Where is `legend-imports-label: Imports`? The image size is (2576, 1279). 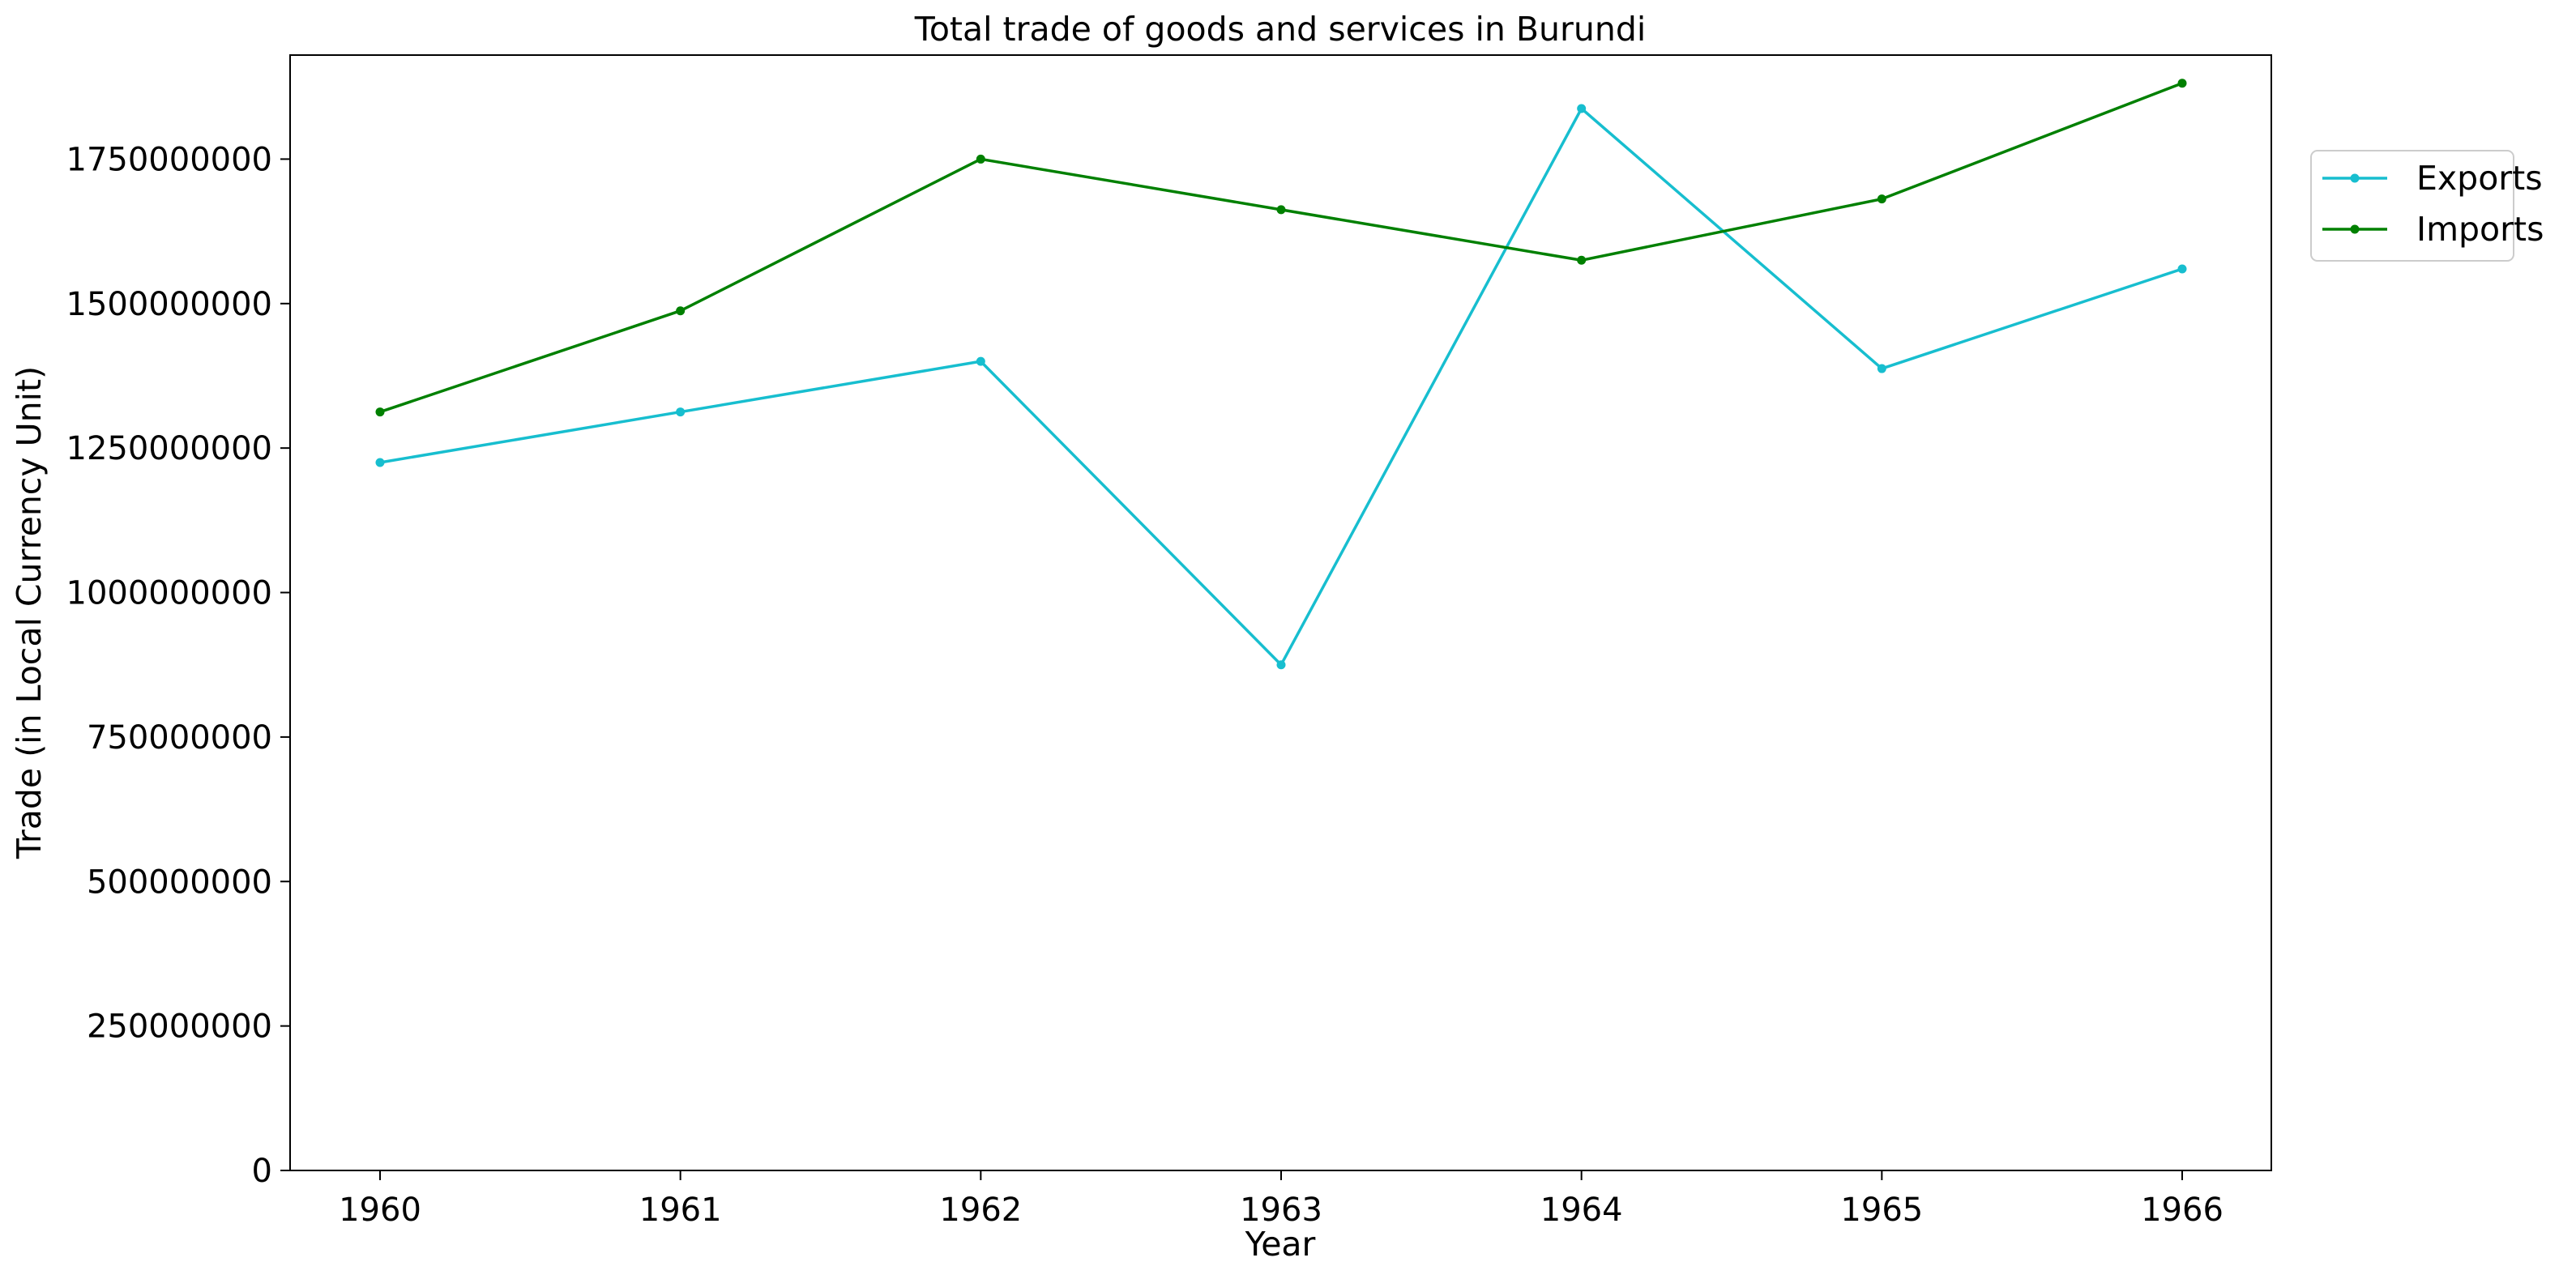
legend-imports-label: Imports is located at coordinates (2480, 229).